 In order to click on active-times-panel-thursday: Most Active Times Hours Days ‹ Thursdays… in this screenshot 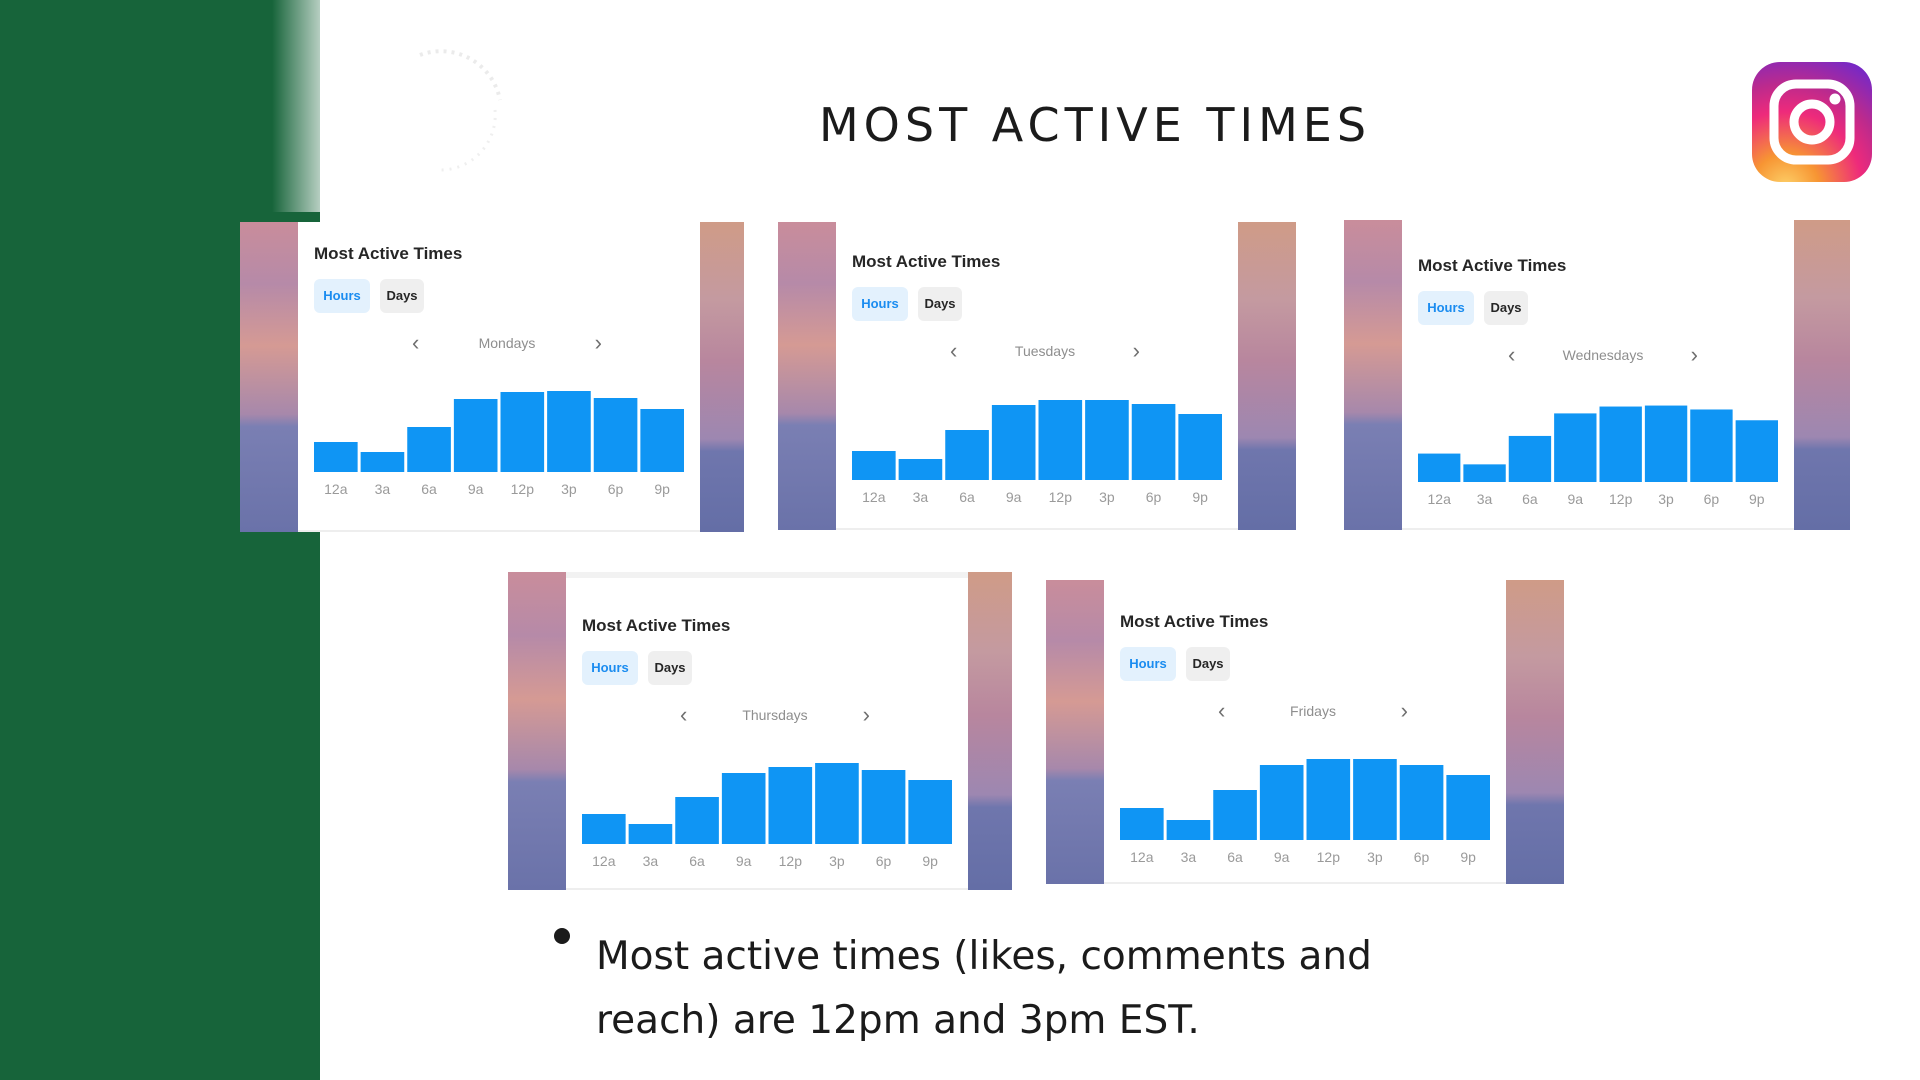, I will do `click(760, 731)`.